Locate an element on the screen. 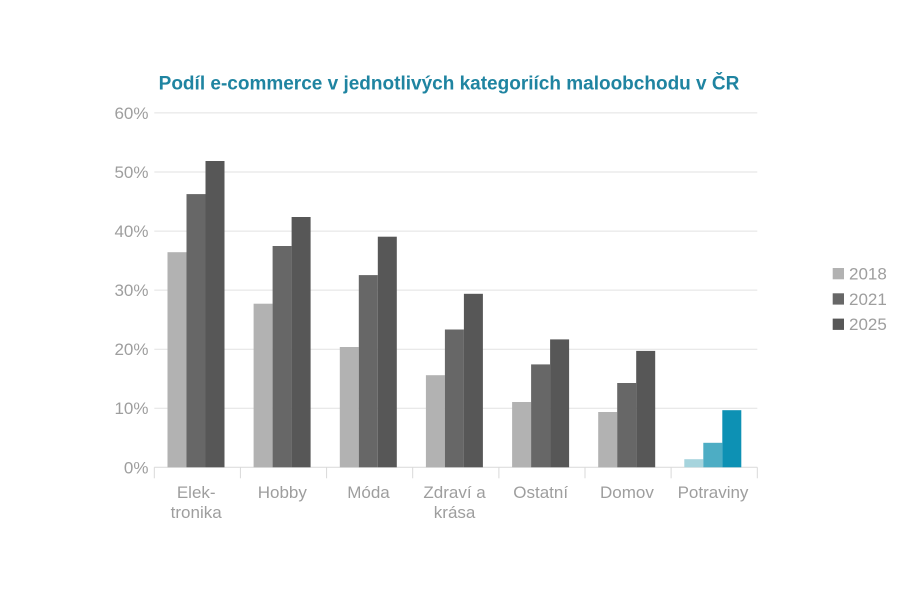 The width and height of the screenshot is (900, 605). svg-text: 40% is located at coordinates (131, 231).